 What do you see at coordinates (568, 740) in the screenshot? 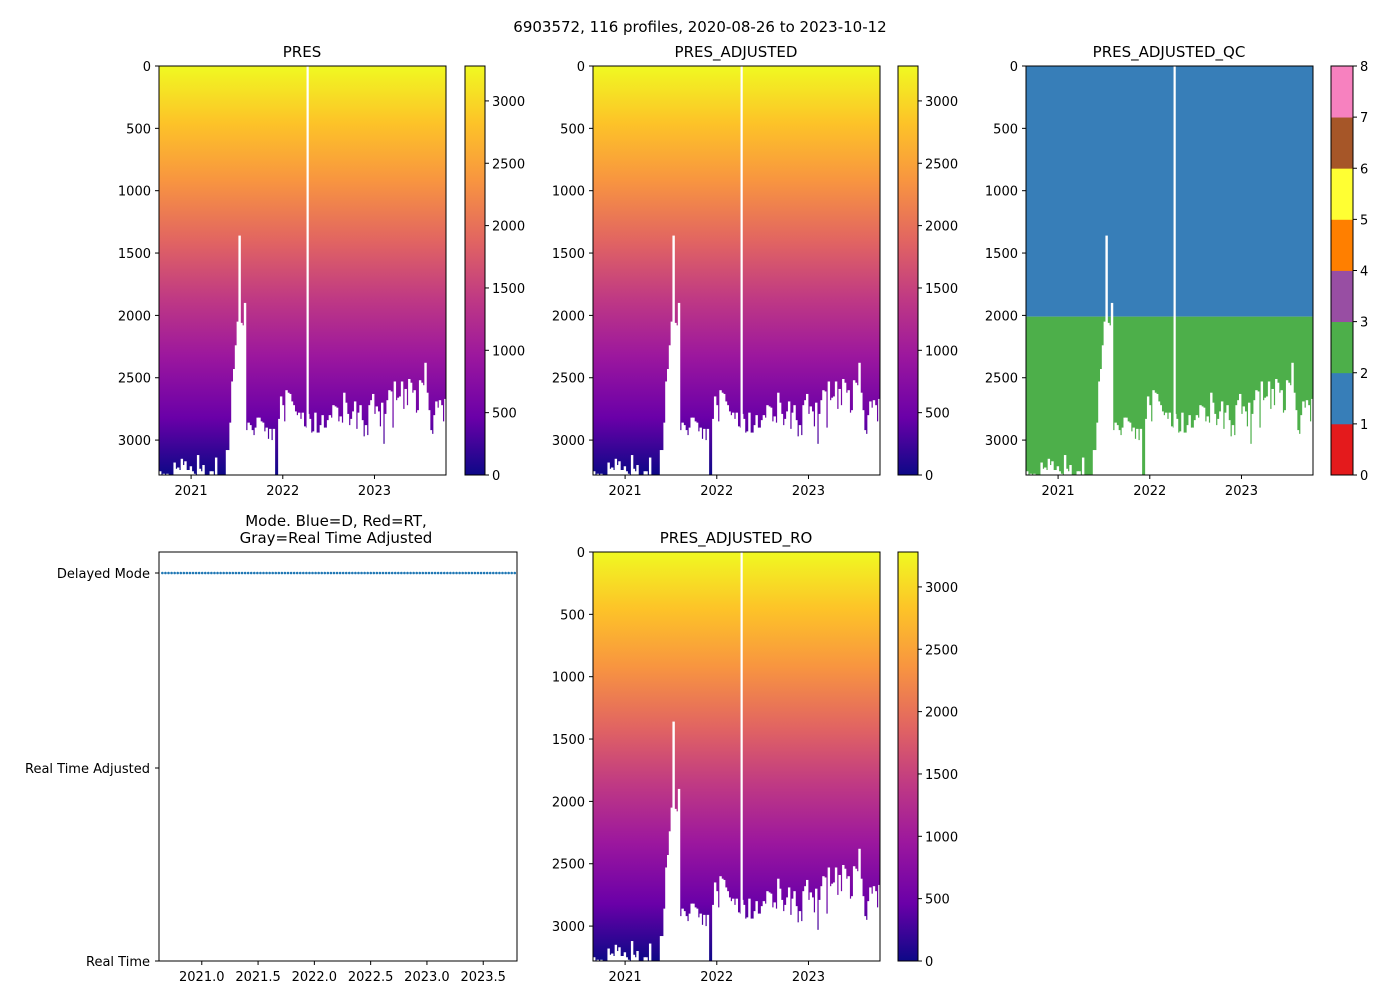
I see `y-tick-label: 1500` at bounding box center [568, 740].